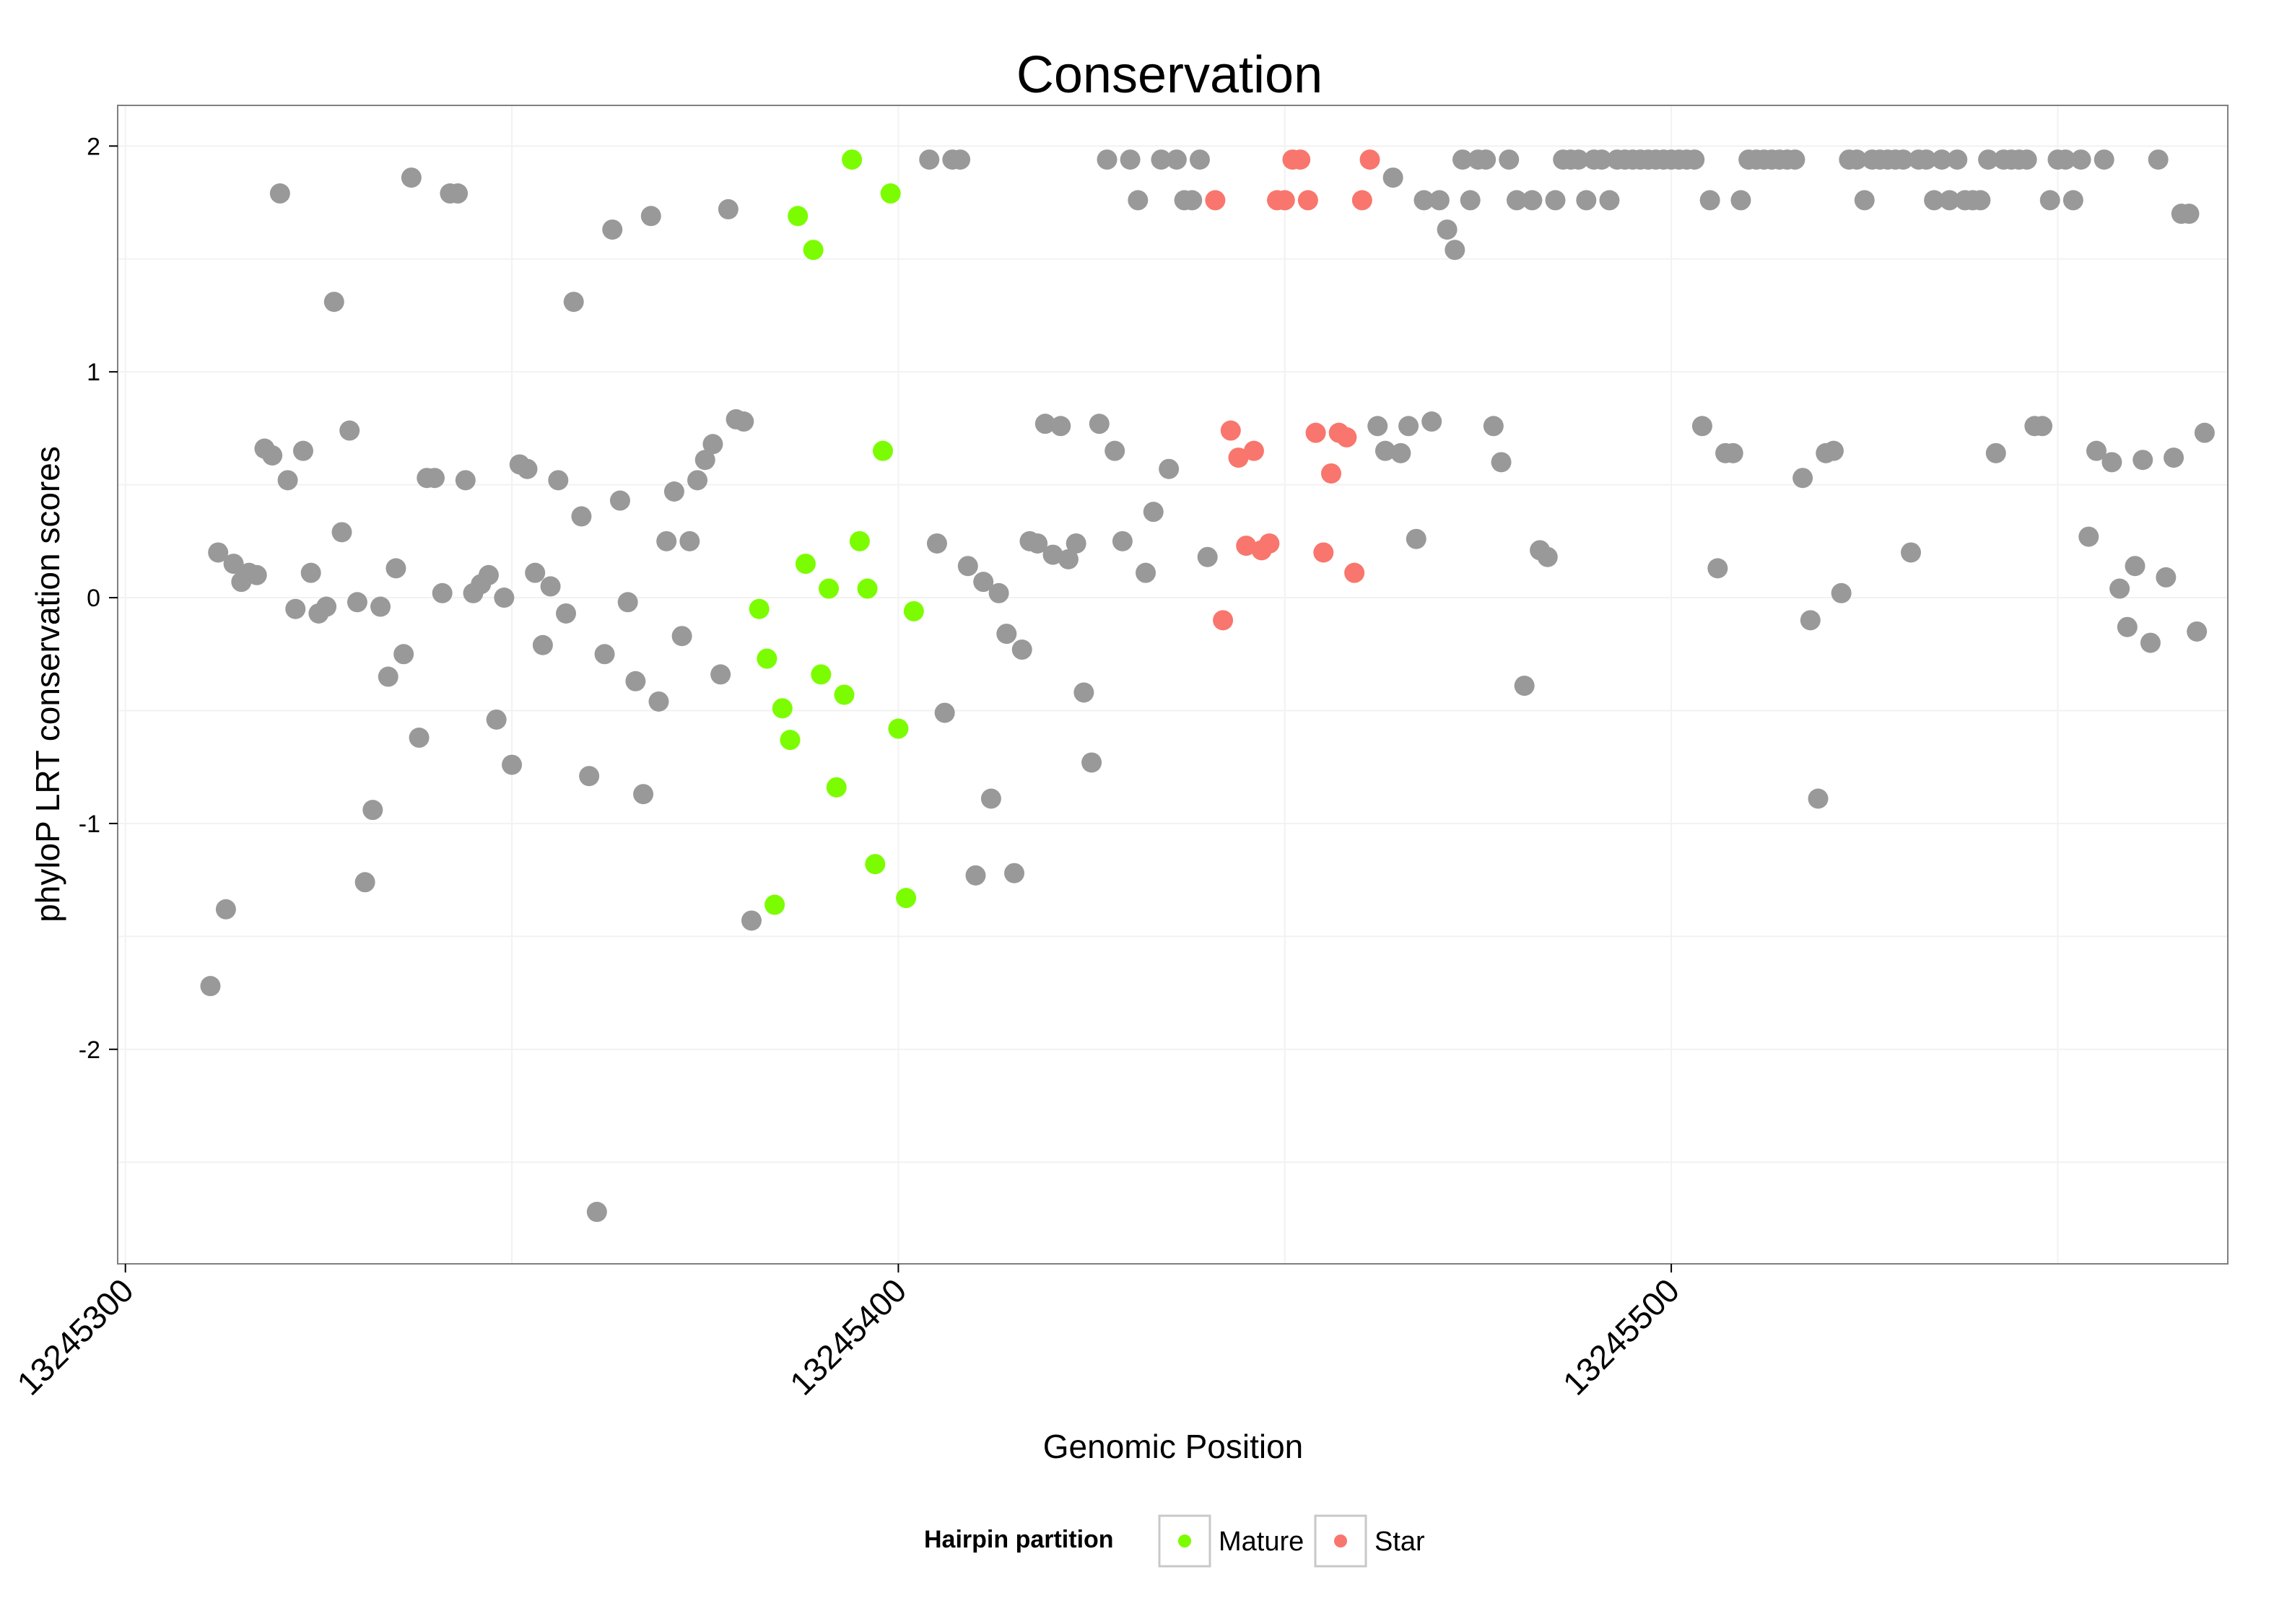 The height and width of the screenshot is (1624, 2274). Describe the element at coordinates (1184, 1540) in the screenshot. I see `legend-dot-mature` at that location.